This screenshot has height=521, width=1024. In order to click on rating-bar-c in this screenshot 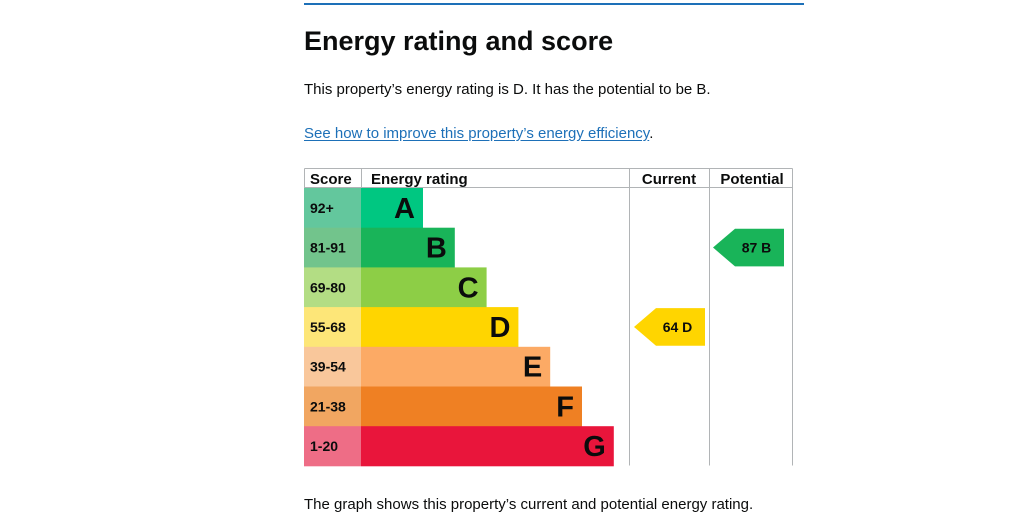, I will do `click(424, 287)`.